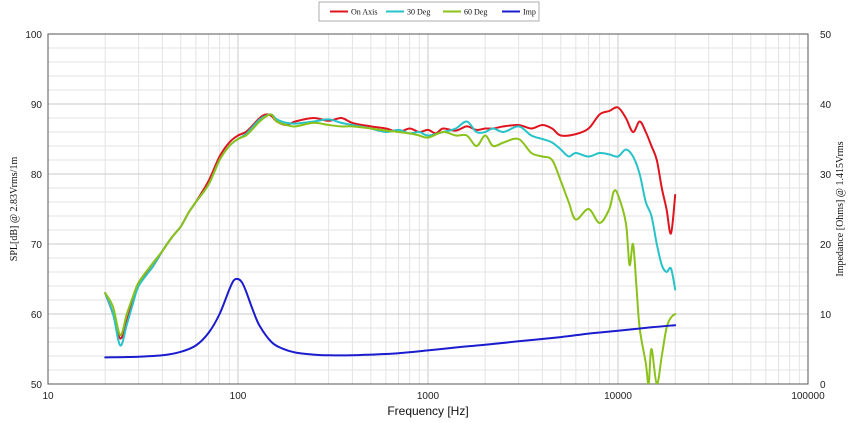  Describe the element at coordinates (840, 208) in the screenshot. I see `y2-axis-label: Impedance [Ohms] @ 1.415Vrms` at that location.